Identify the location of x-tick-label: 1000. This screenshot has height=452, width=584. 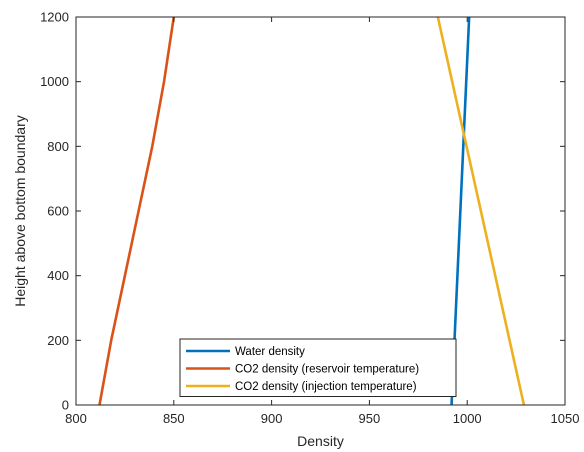
(467, 418).